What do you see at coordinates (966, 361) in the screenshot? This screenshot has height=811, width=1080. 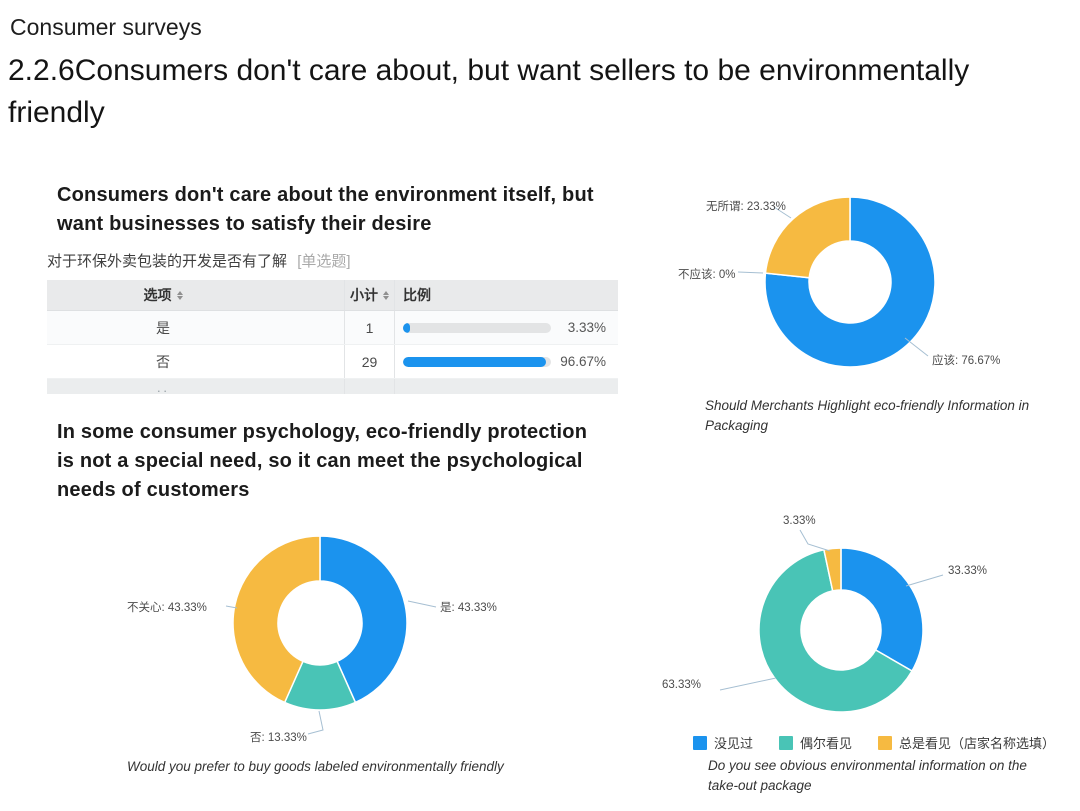 I see `pie-slice-label: 应该: 76.67%` at bounding box center [966, 361].